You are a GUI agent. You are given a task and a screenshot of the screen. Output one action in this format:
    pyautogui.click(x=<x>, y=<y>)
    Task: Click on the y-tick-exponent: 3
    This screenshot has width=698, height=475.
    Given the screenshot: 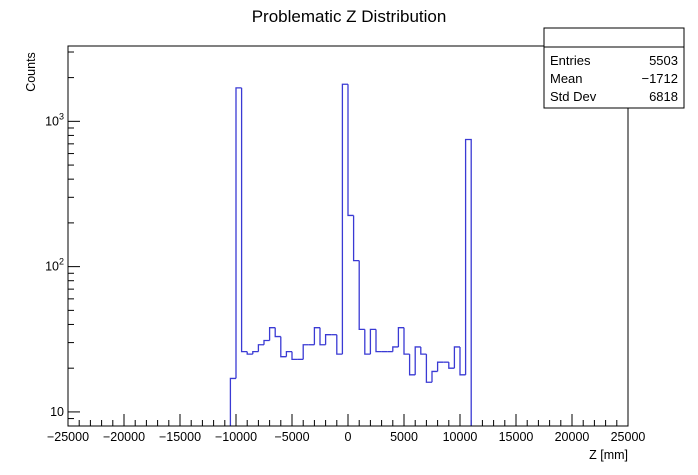 What is the action you would take?
    pyautogui.click(x=61, y=116)
    